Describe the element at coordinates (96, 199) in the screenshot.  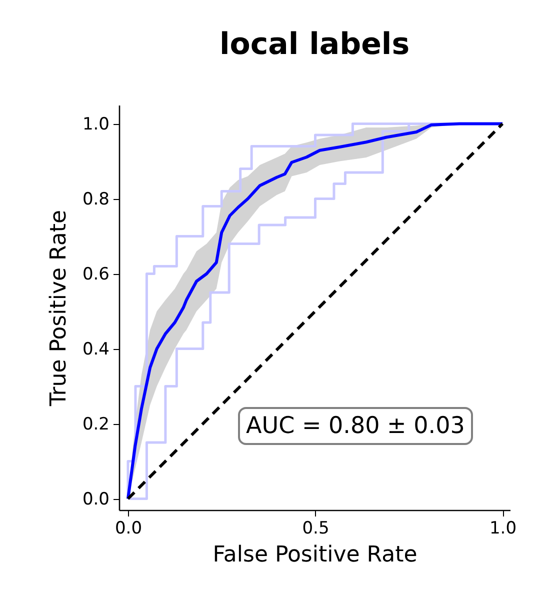
I see `y-tick-label: 0.8` at that location.